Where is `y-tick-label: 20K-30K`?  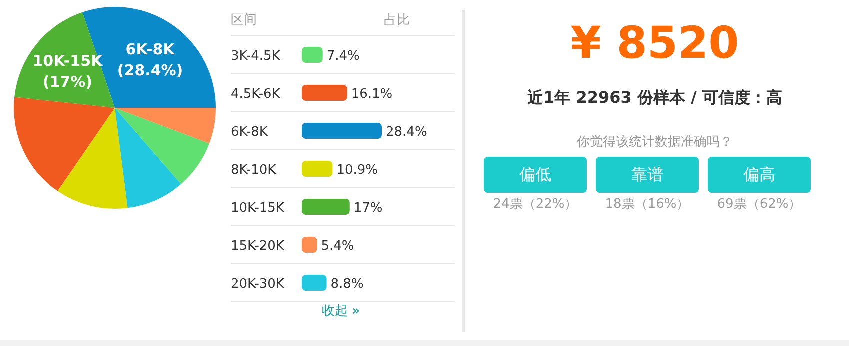 y-tick-label: 20K-30K is located at coordinates (258, 284).